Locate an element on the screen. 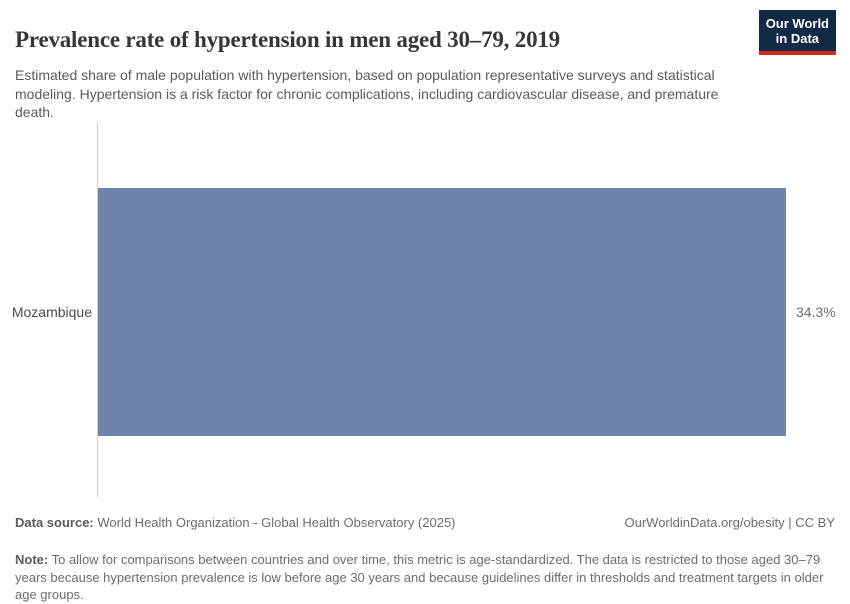 The height and width of the screenshot is (604, 850). data-source-label: Data source: is located at coordinates (54, 522).